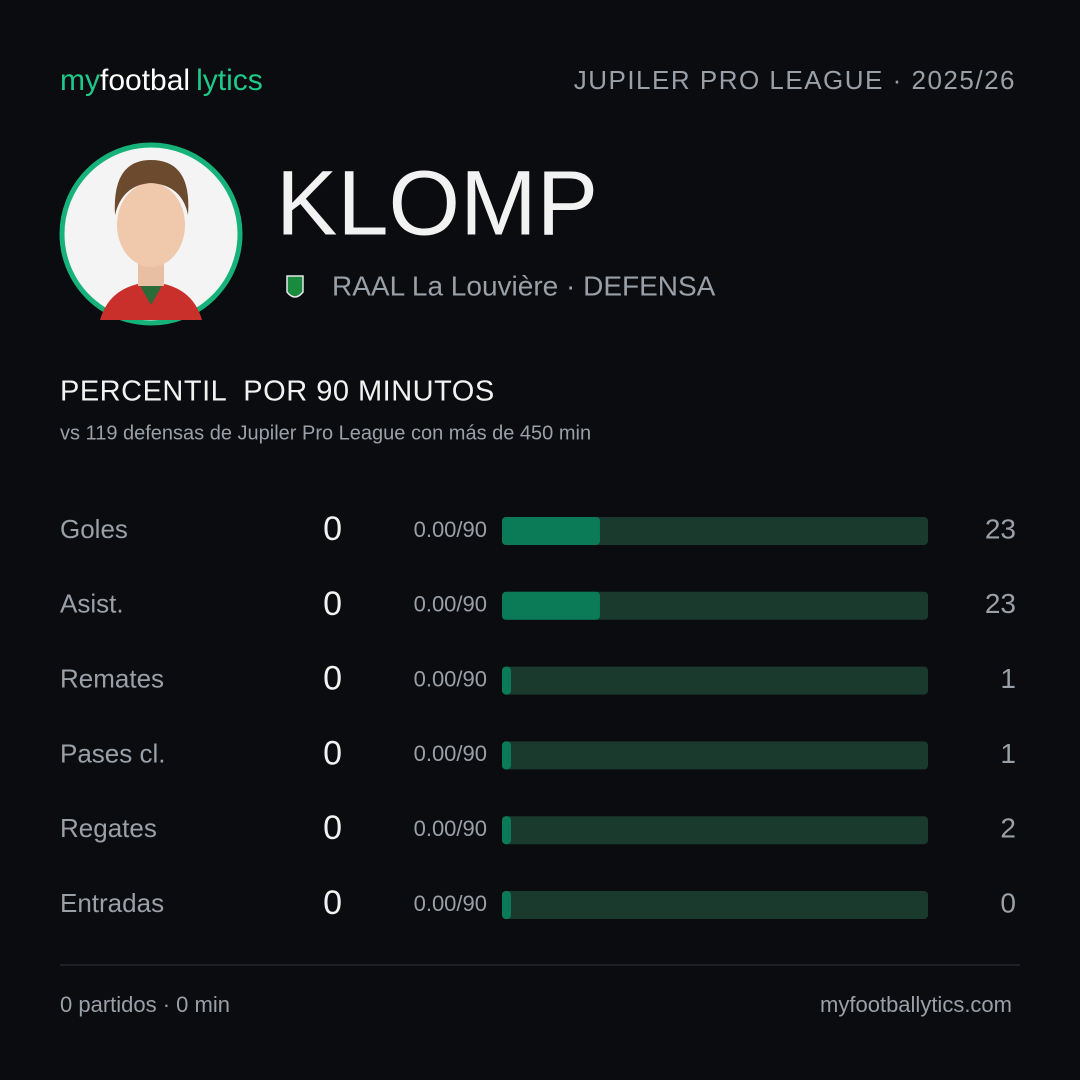 This screenshot has width=1080, height=1080. I want to click on footer-stats: 0 partidos · 0 min, so click(145, 1004).